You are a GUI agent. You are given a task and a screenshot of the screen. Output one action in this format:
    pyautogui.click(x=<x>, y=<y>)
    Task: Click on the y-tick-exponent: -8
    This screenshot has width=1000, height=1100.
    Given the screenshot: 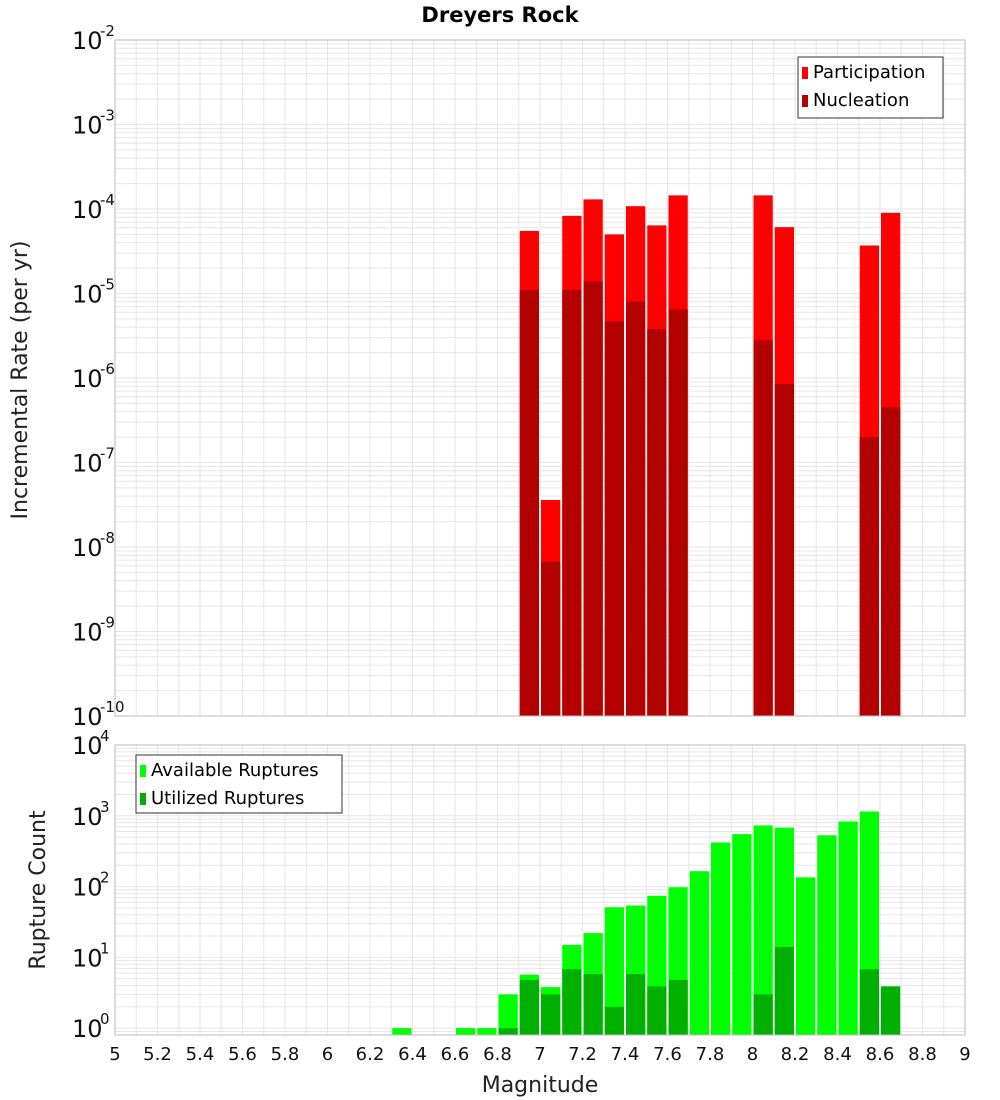 What is the action you would take?
    pyautogui.click(x=107, y=538)
    